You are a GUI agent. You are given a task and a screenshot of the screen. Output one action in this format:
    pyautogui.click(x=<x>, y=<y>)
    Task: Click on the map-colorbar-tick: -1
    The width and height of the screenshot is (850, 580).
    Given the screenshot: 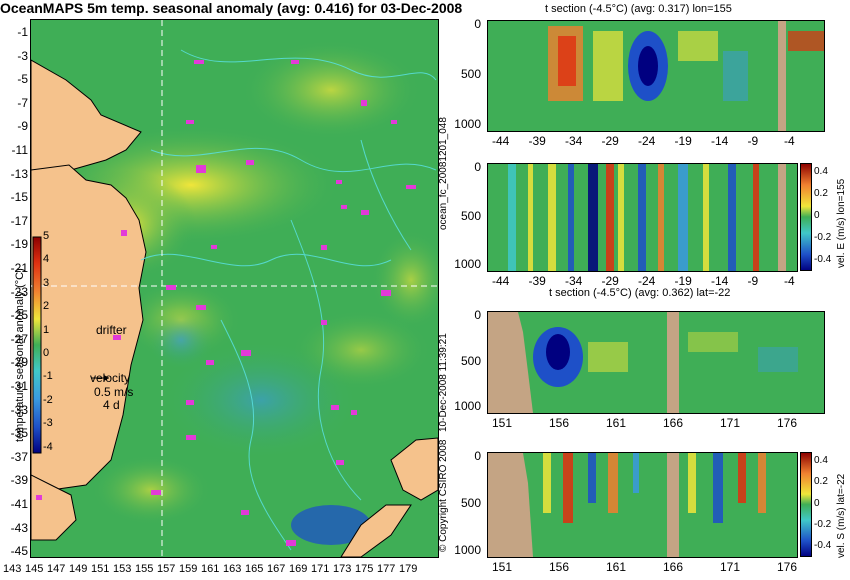 What is the action you would take?
    pyautogui.click(x=48, y=376)
    